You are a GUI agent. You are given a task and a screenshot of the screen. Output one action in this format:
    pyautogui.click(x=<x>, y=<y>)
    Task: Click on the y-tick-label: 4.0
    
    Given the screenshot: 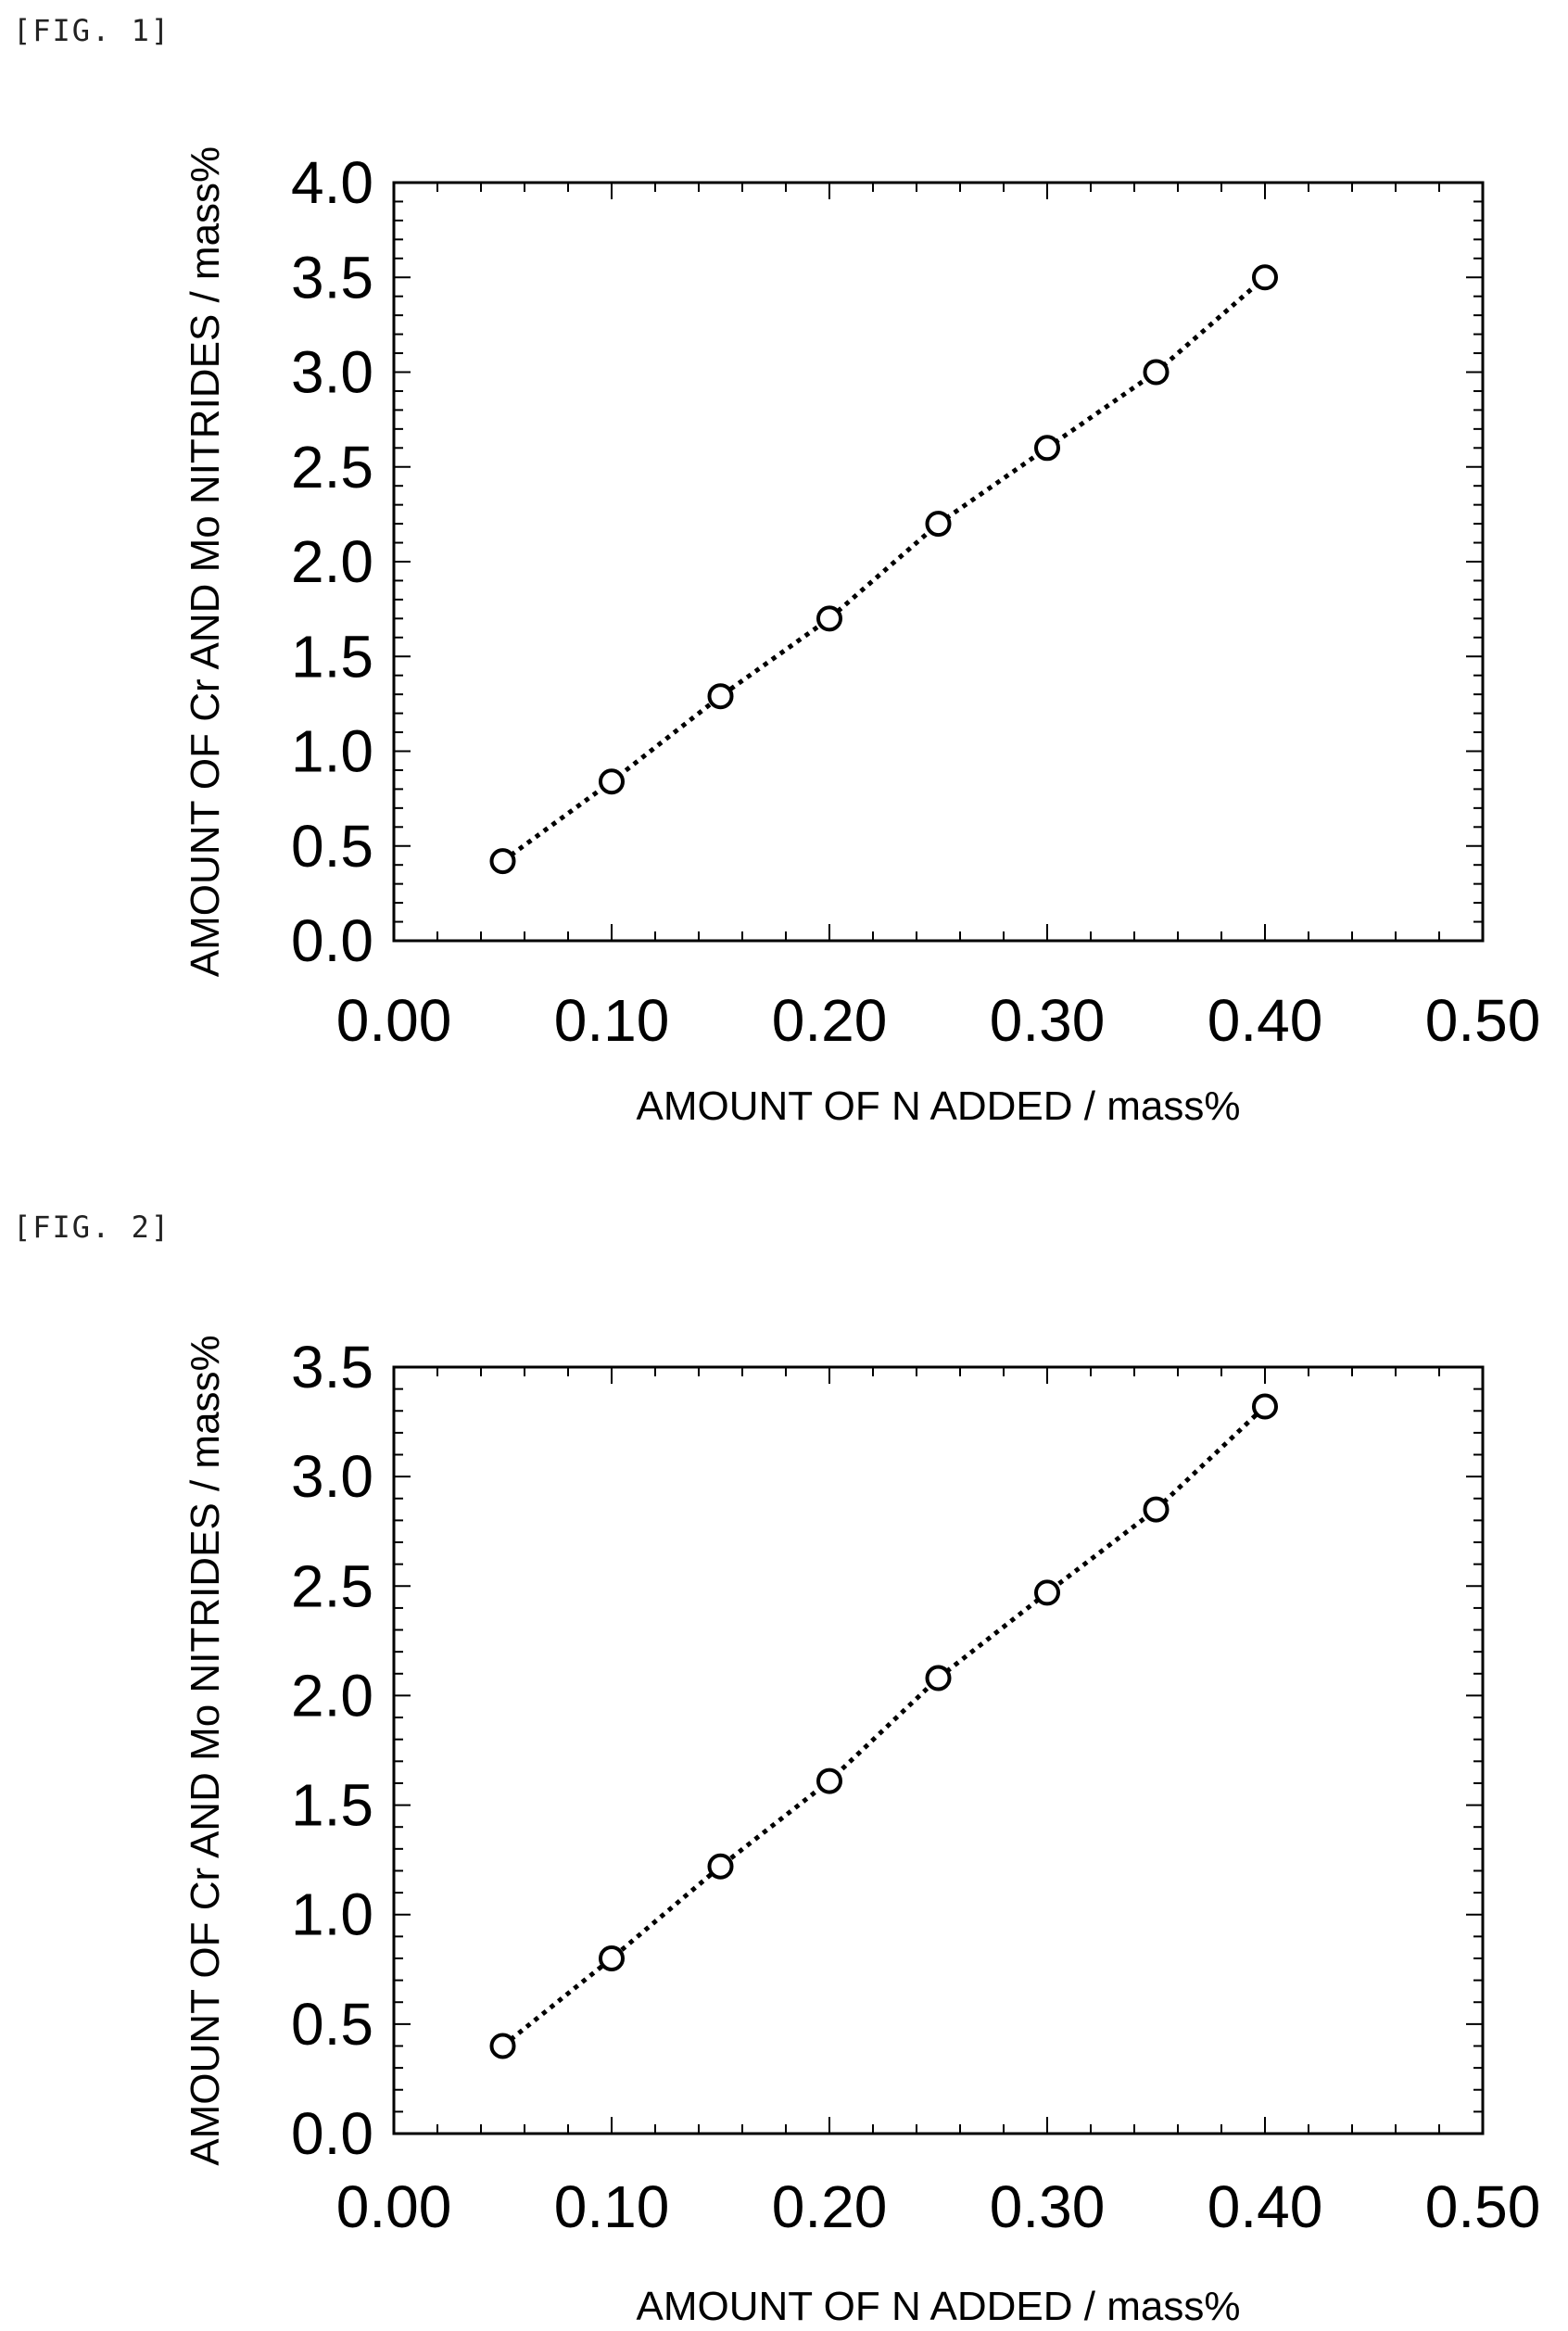 What is the action you would take?
    pyautogui.click(x=332, y=182)
    